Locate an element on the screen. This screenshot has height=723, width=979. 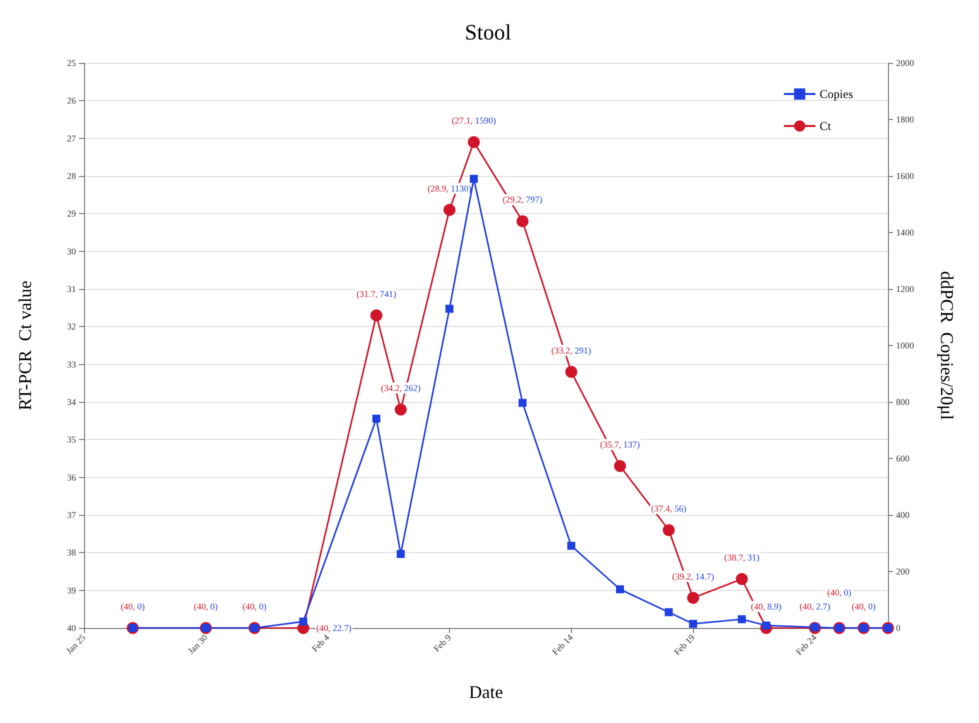
y2-tick-label: 400 is located at coordinates (903, 515).